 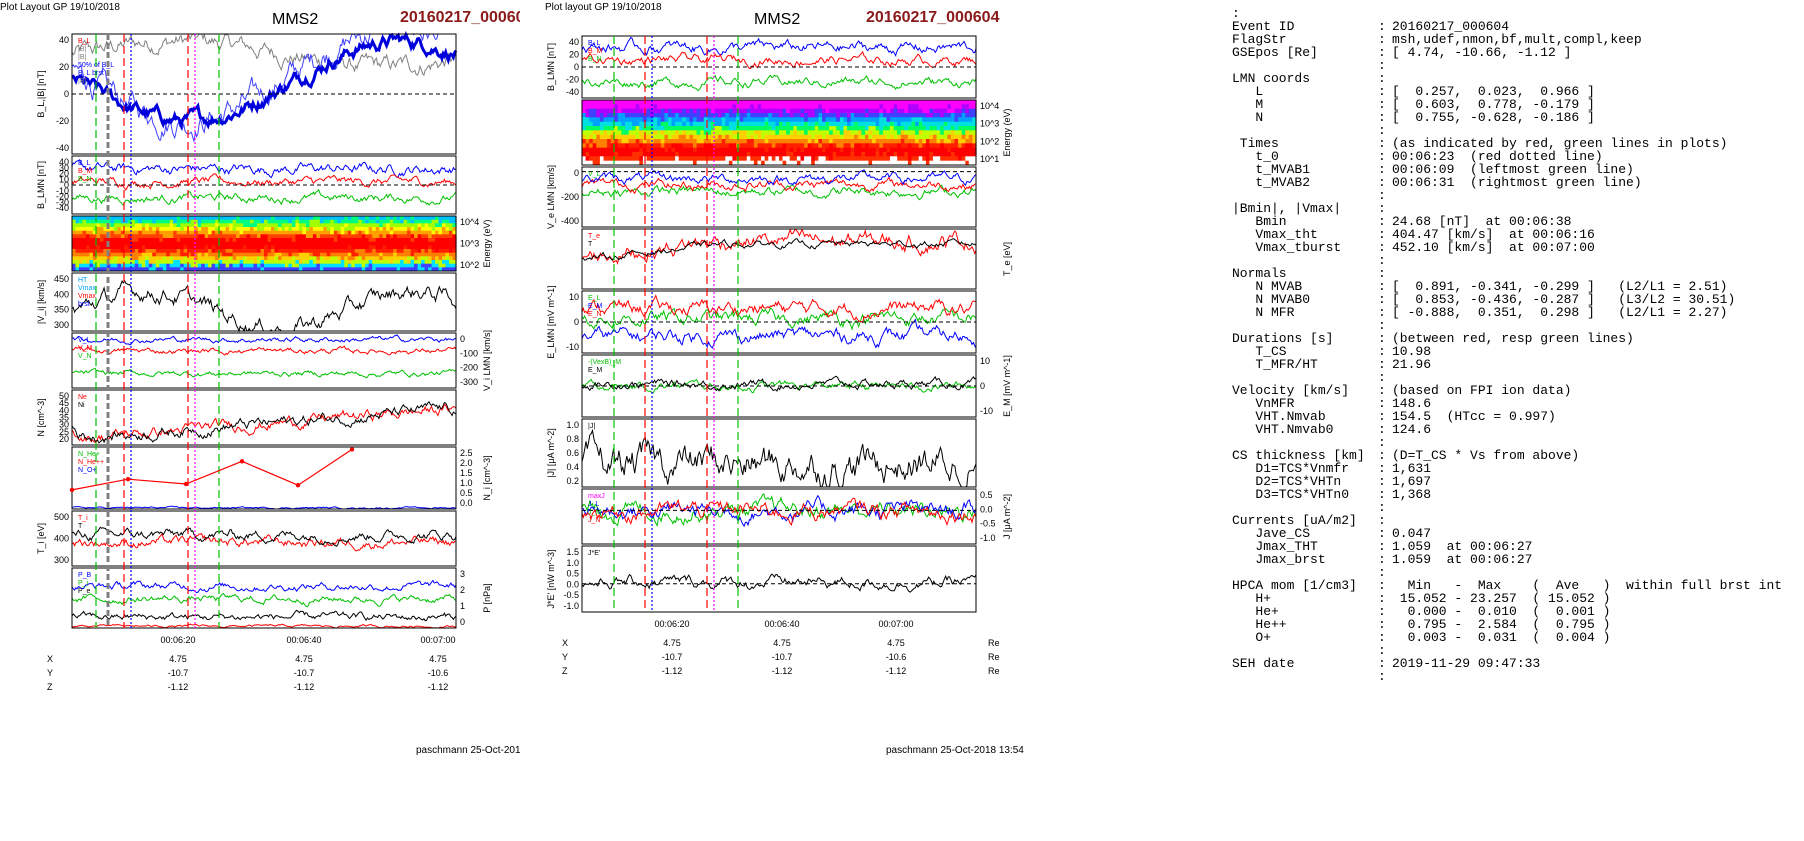 I want to click on y-tick-label: 350, so click(x=61, y=310).